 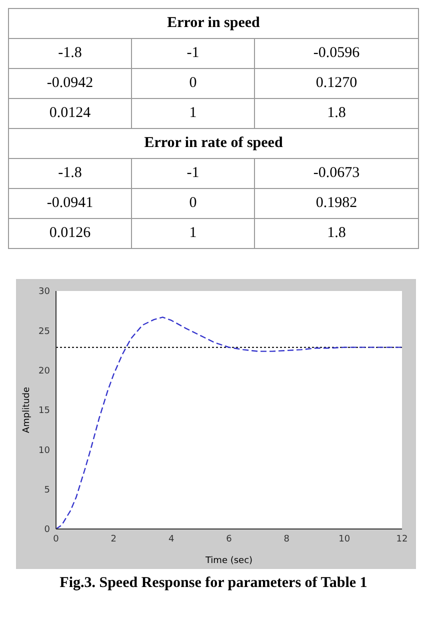 I want to click on text: 0.1270, so click(x=336, y=83).